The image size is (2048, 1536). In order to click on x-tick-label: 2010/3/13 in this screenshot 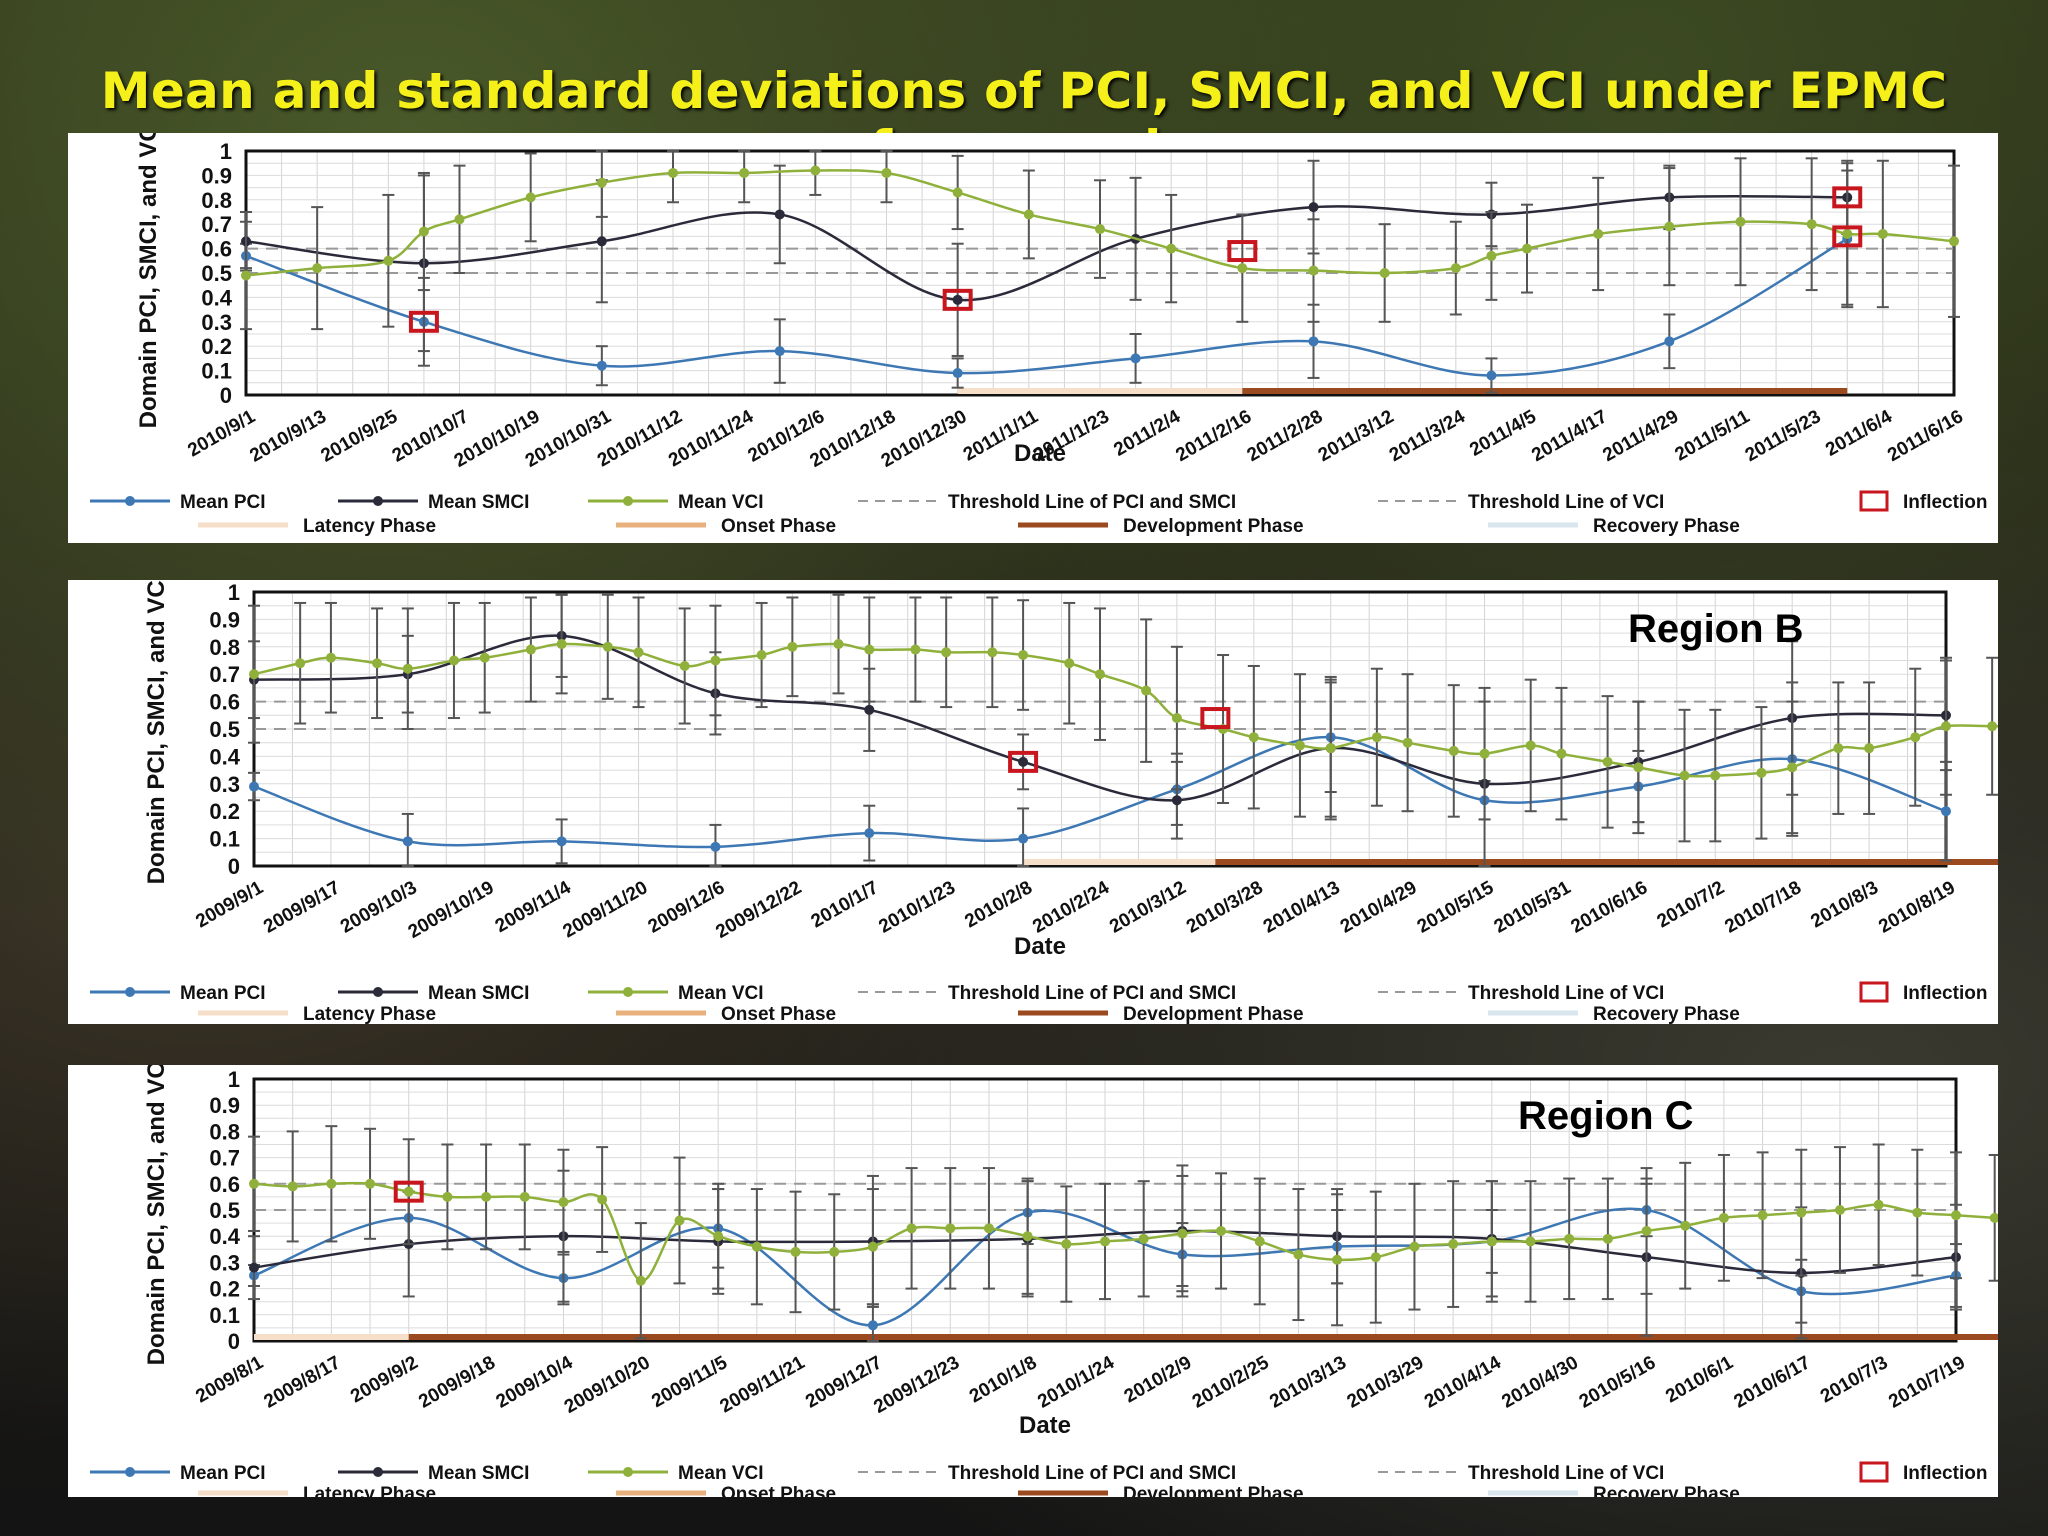, I will do `click(1308, 1382)`.